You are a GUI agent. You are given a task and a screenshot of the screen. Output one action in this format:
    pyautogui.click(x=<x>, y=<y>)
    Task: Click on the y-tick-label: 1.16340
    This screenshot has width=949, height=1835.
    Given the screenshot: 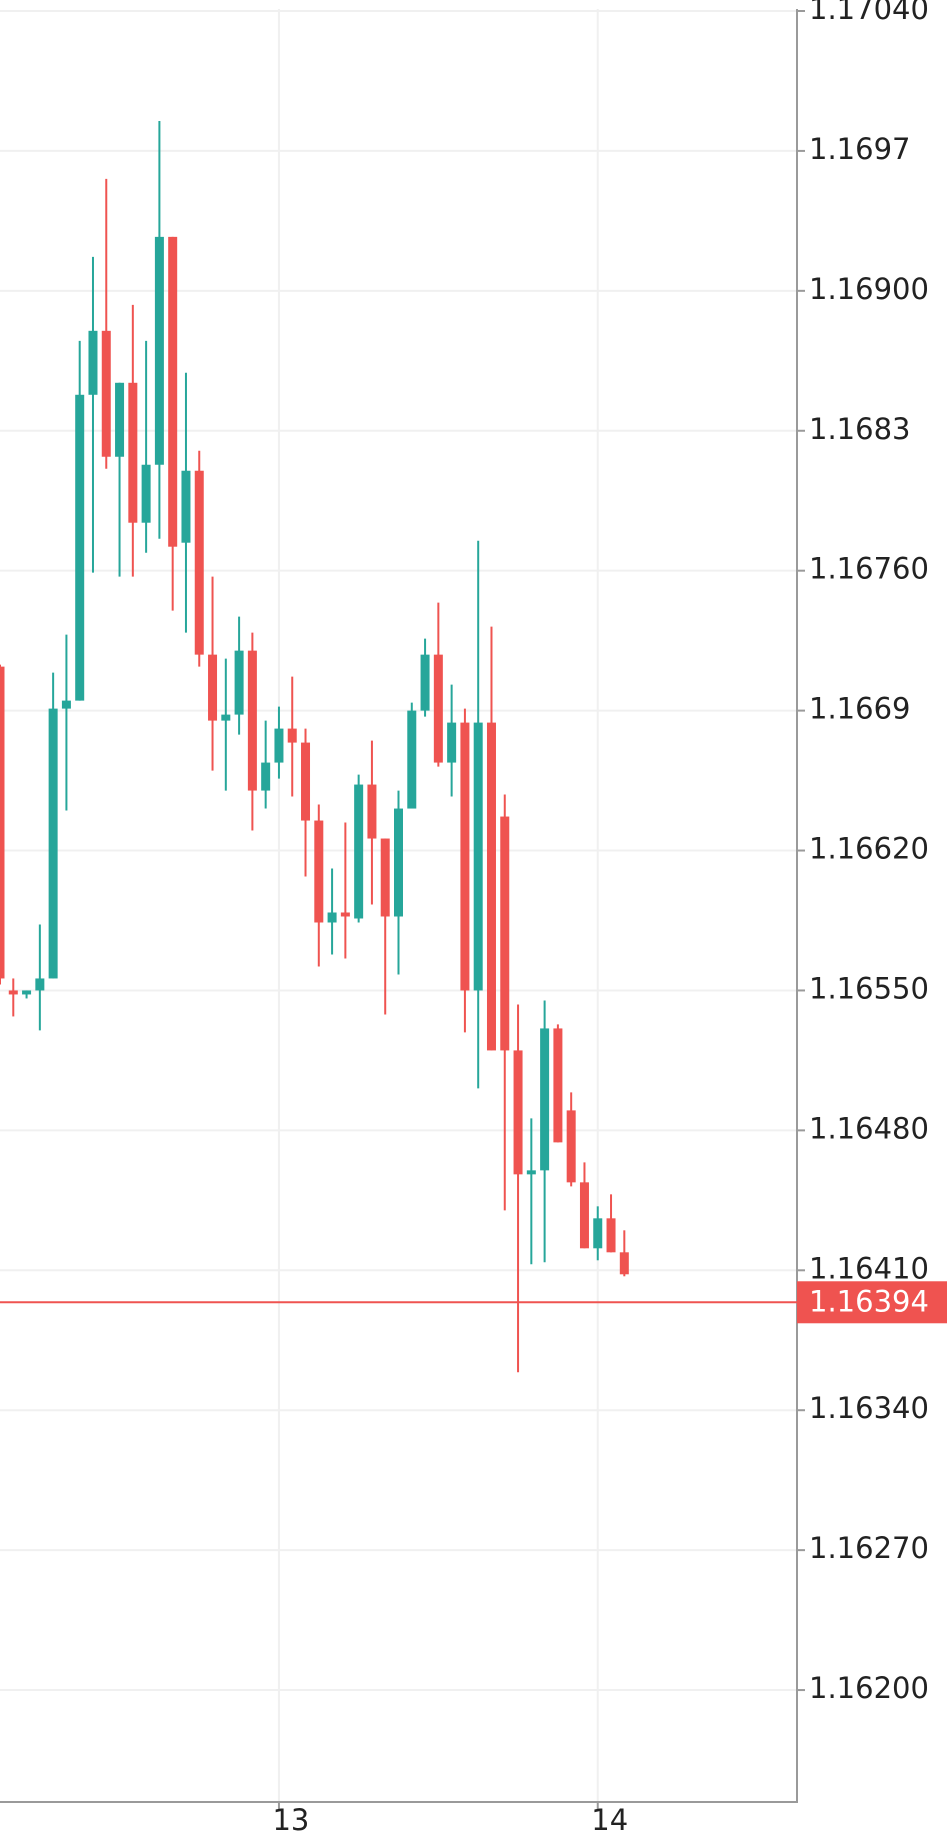 What is the action you would take?
    pyautogui.click(x=869, y=1408)
    